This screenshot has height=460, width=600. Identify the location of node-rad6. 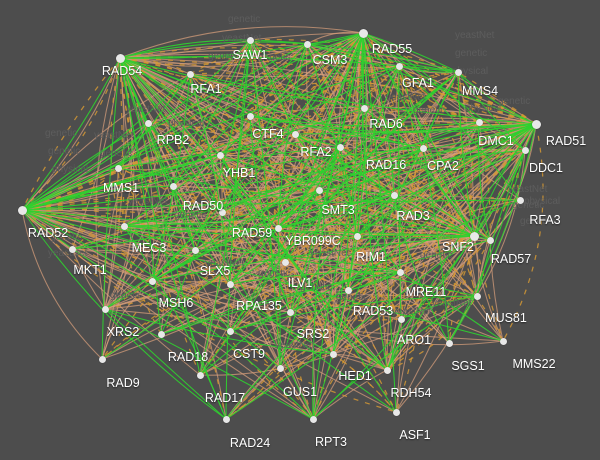
(364, 108).